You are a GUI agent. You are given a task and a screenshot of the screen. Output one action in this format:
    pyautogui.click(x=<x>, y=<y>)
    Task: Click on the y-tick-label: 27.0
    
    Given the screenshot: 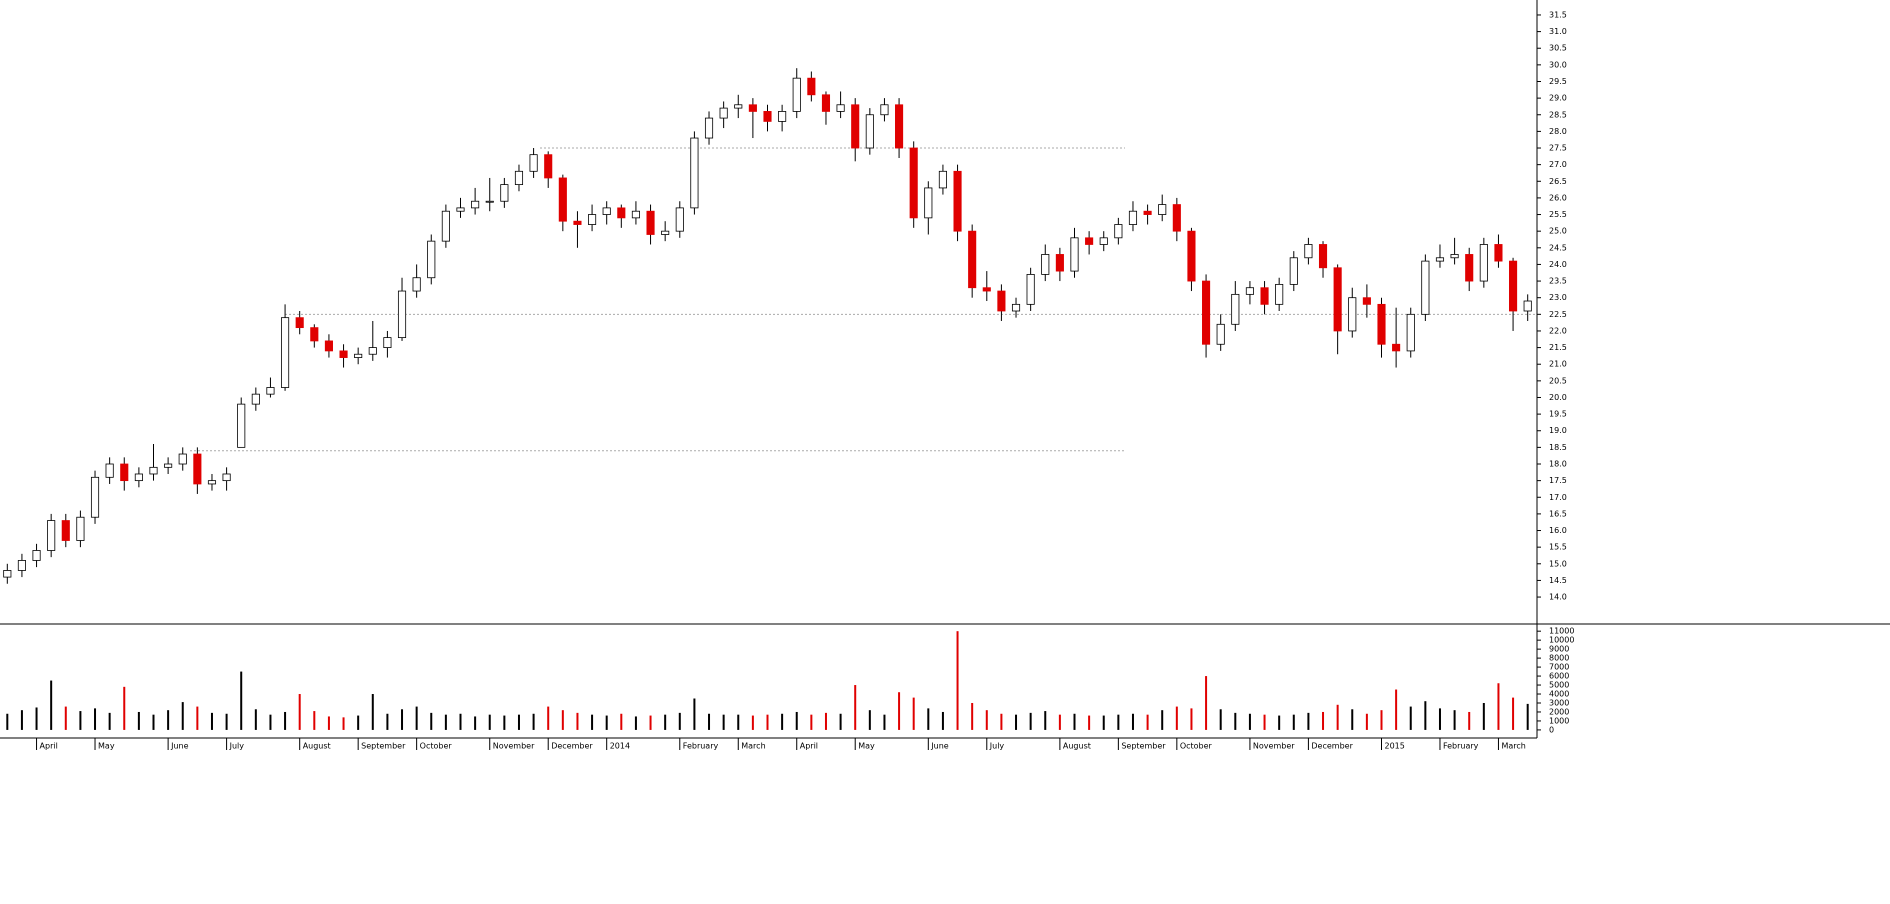 What is the action you would take?
    pyautogui.click(x=1558, y=164)
    